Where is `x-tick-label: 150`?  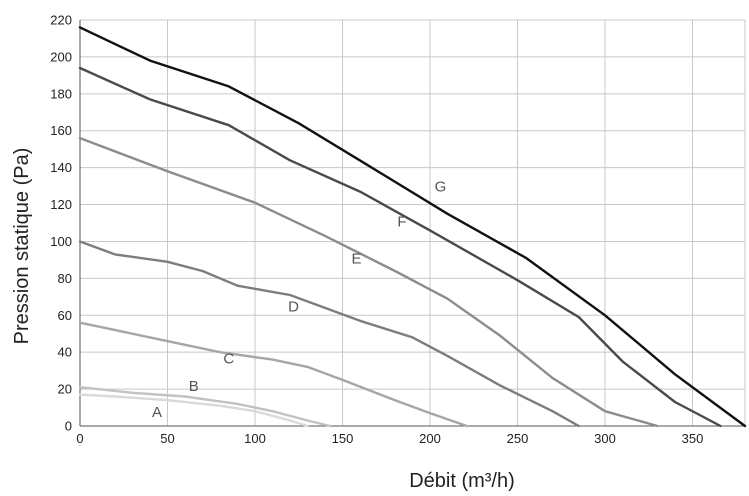 x-tick-label: 150 is located at coordinates (343, 438).